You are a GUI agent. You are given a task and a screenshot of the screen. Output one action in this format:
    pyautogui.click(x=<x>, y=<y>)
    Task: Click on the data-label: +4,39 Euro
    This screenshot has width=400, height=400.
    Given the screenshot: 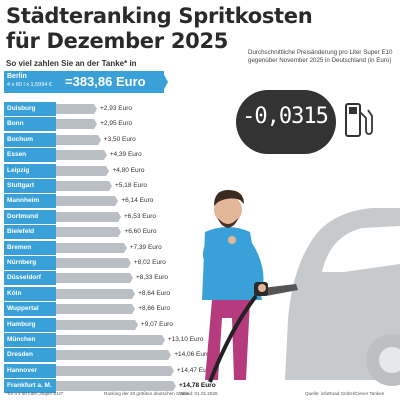 What is the action you would take?
    pyautogui.click(x=125, y=155)
    